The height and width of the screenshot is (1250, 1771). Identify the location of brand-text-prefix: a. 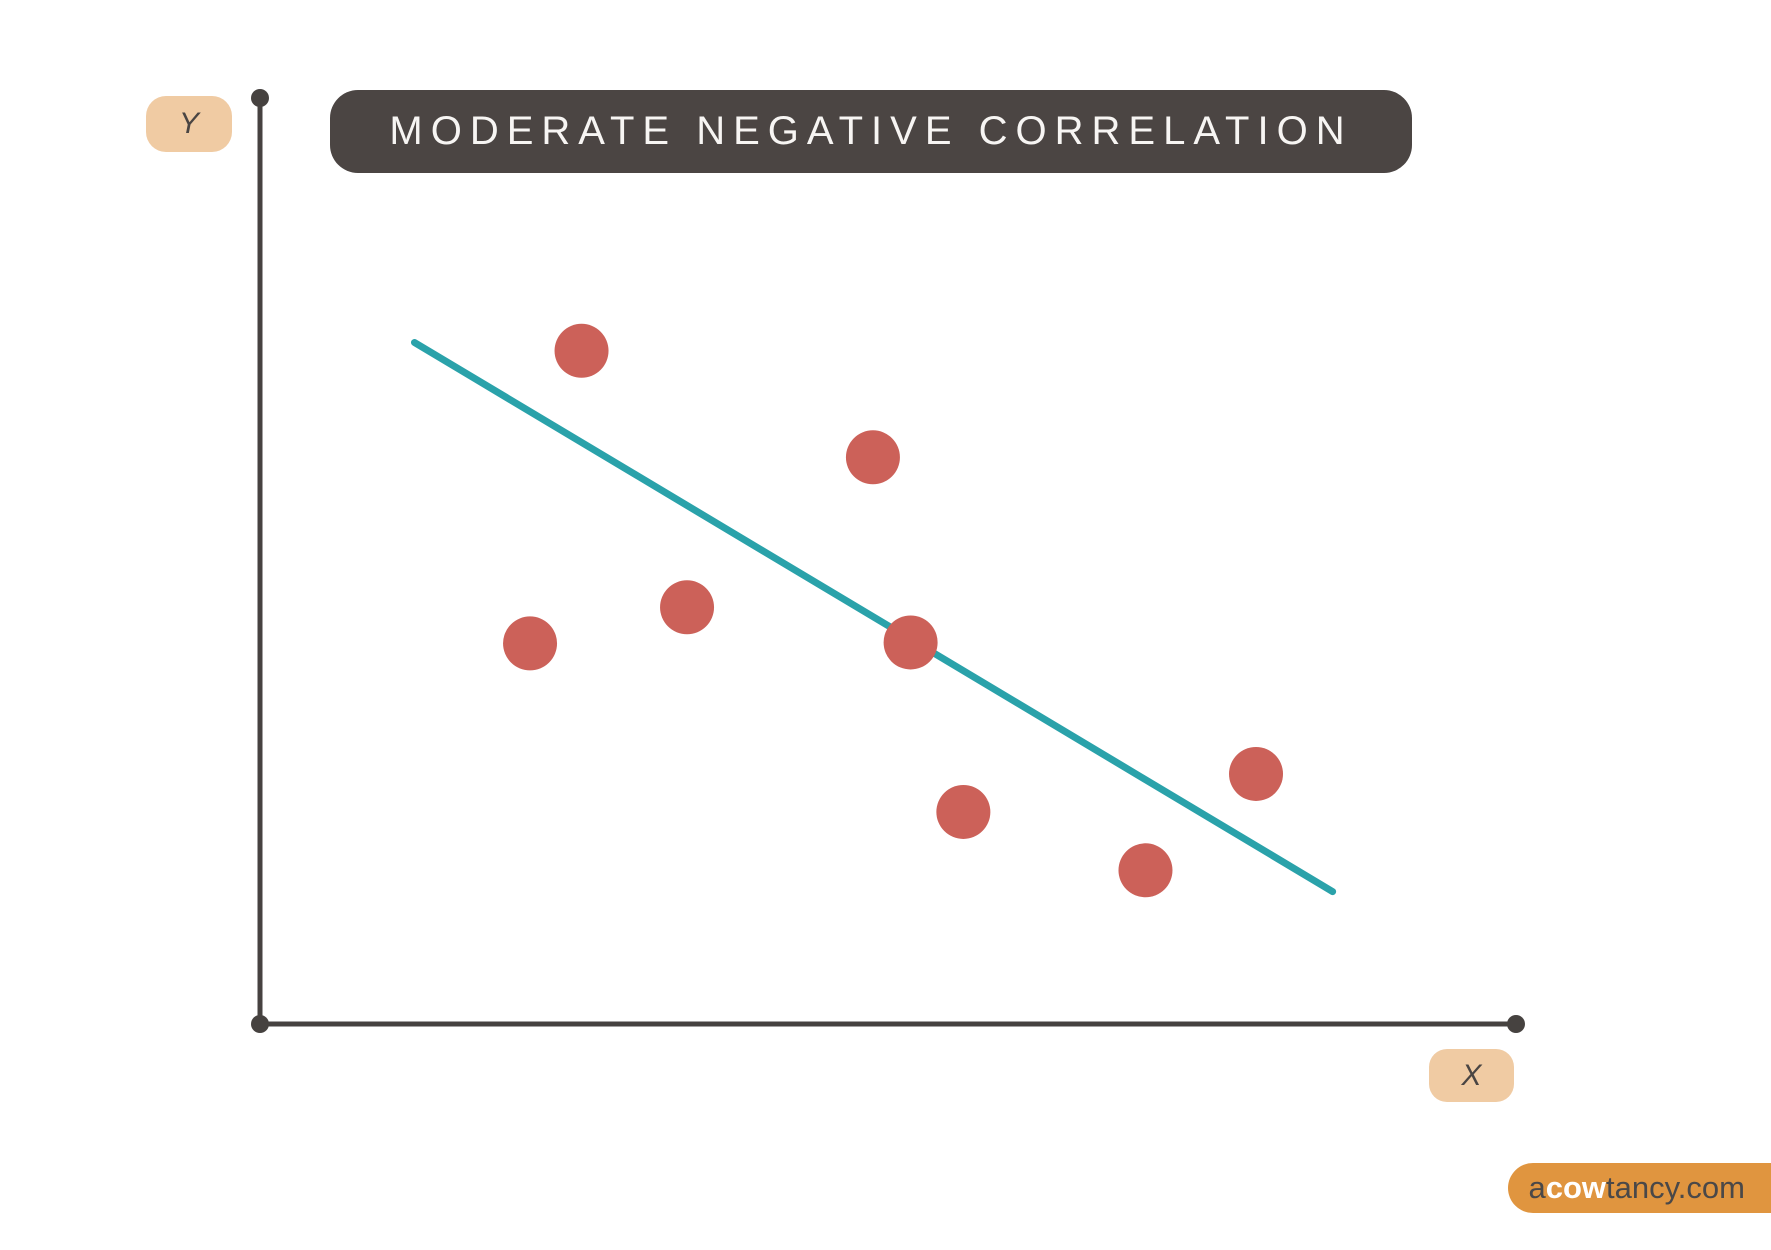
(1537, 1187).